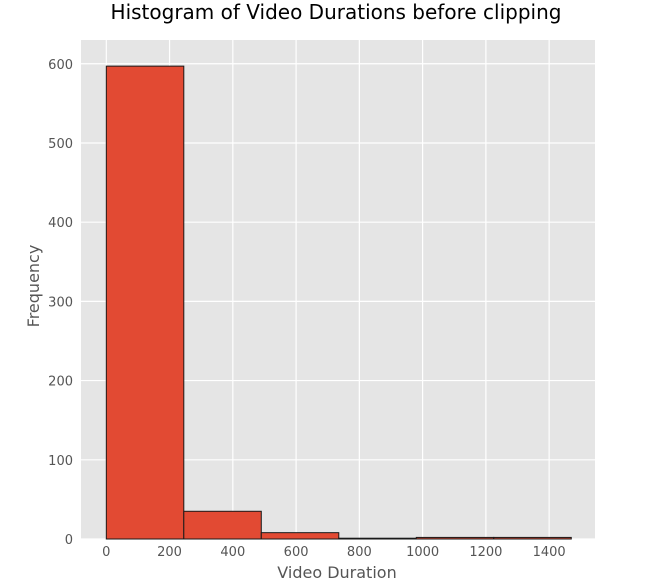  What do you see at coordinates (60, 461) in the screenshot?
I see `y-tick-label: 100` at bounding box center [60, 461].